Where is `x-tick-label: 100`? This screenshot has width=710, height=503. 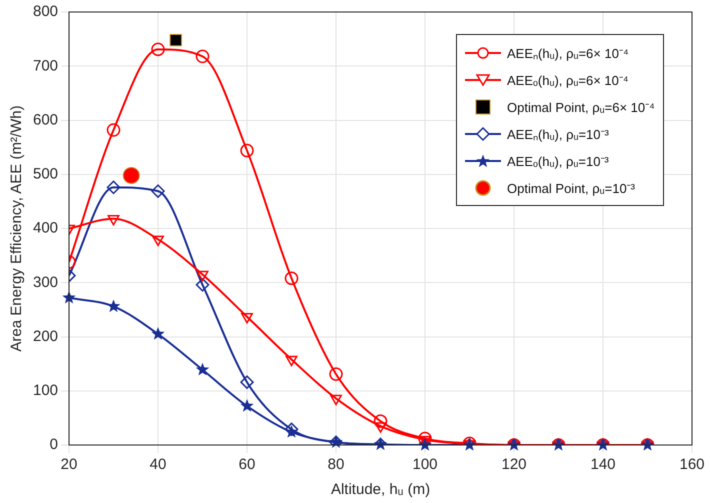 x-tick-label: 100 is located at coordinates (425, 465).